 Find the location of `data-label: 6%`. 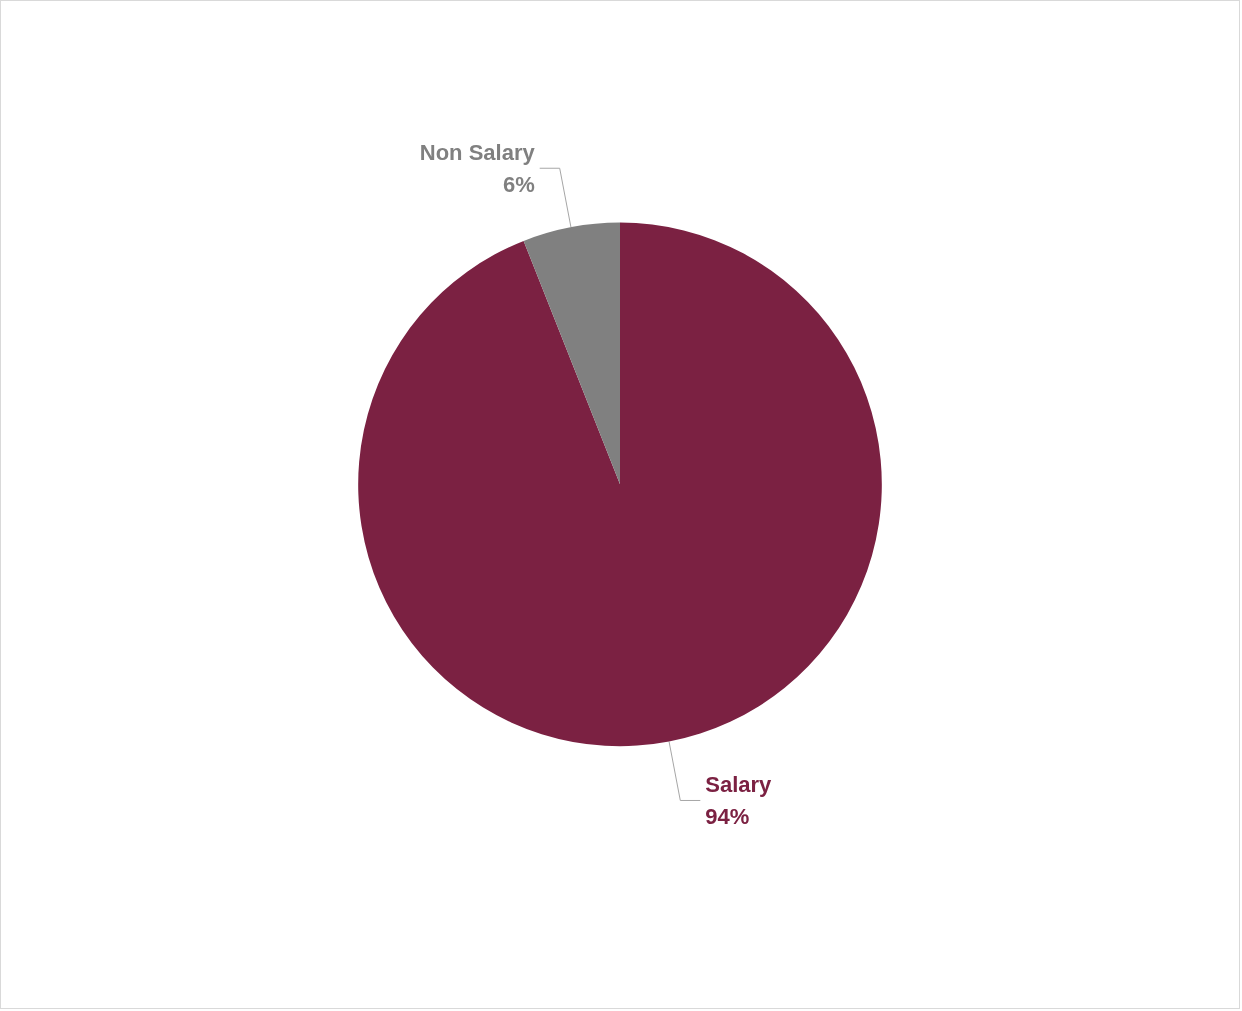

data-label: 6% is located at coordinates (518, 184).